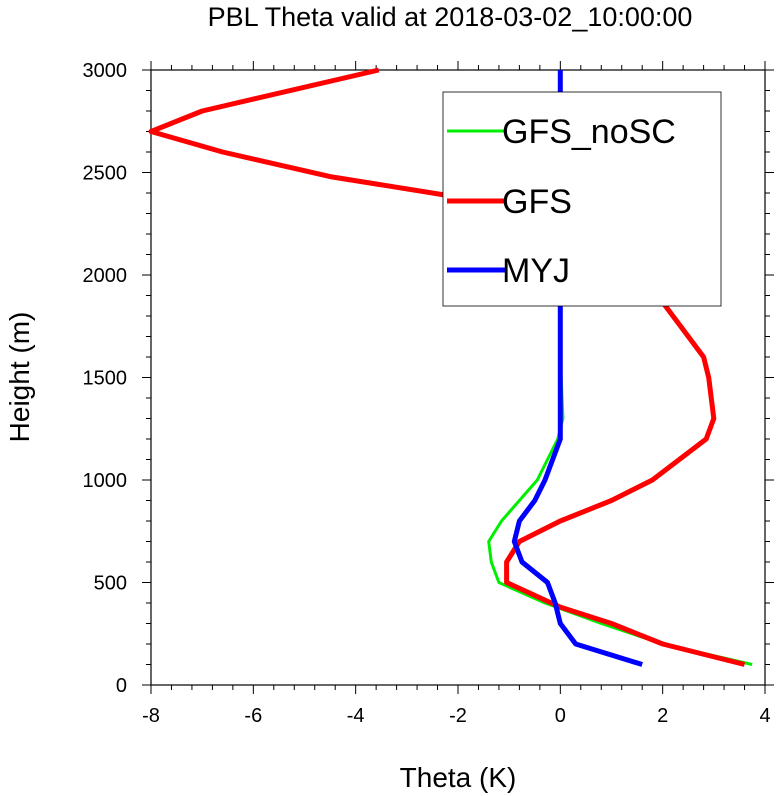 This screenshot has height=796, width=783. Describe the element at coordinates (577, 368) in the screenshot. I see `series-line-myj` at that location.